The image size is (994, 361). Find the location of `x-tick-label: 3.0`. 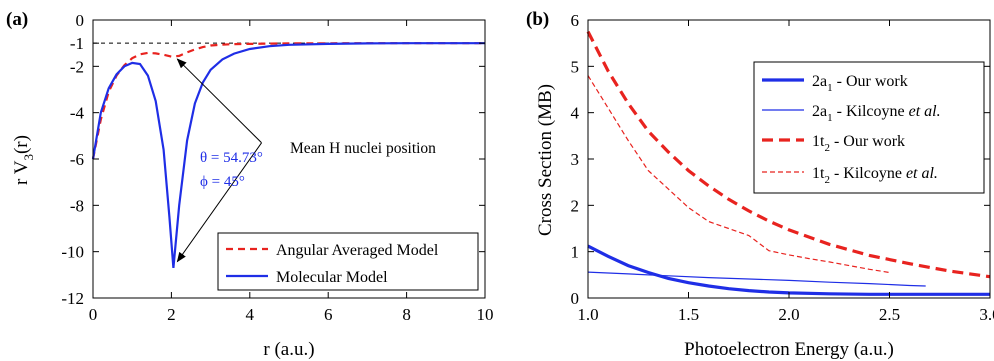

x-tick-label: 3.0 is located at coordinates (986, 314).